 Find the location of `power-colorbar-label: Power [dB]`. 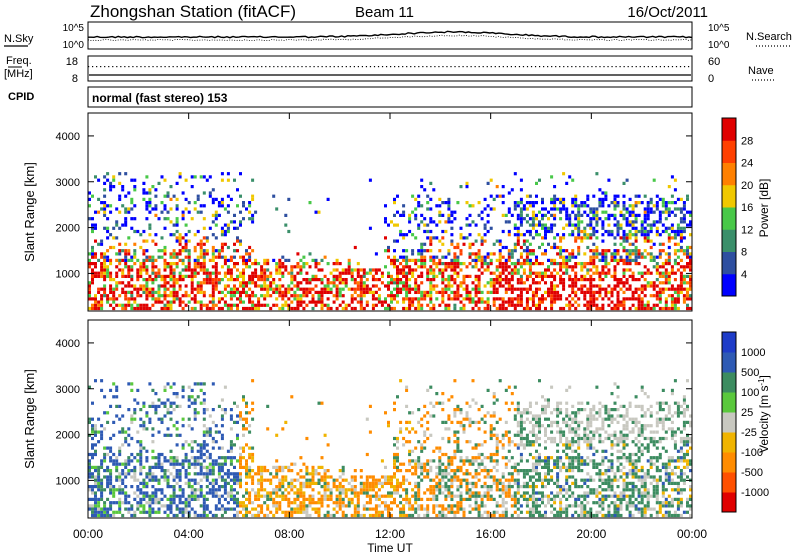

power-colorbar-label: Power [dB] is located at coordinates (764, 208).